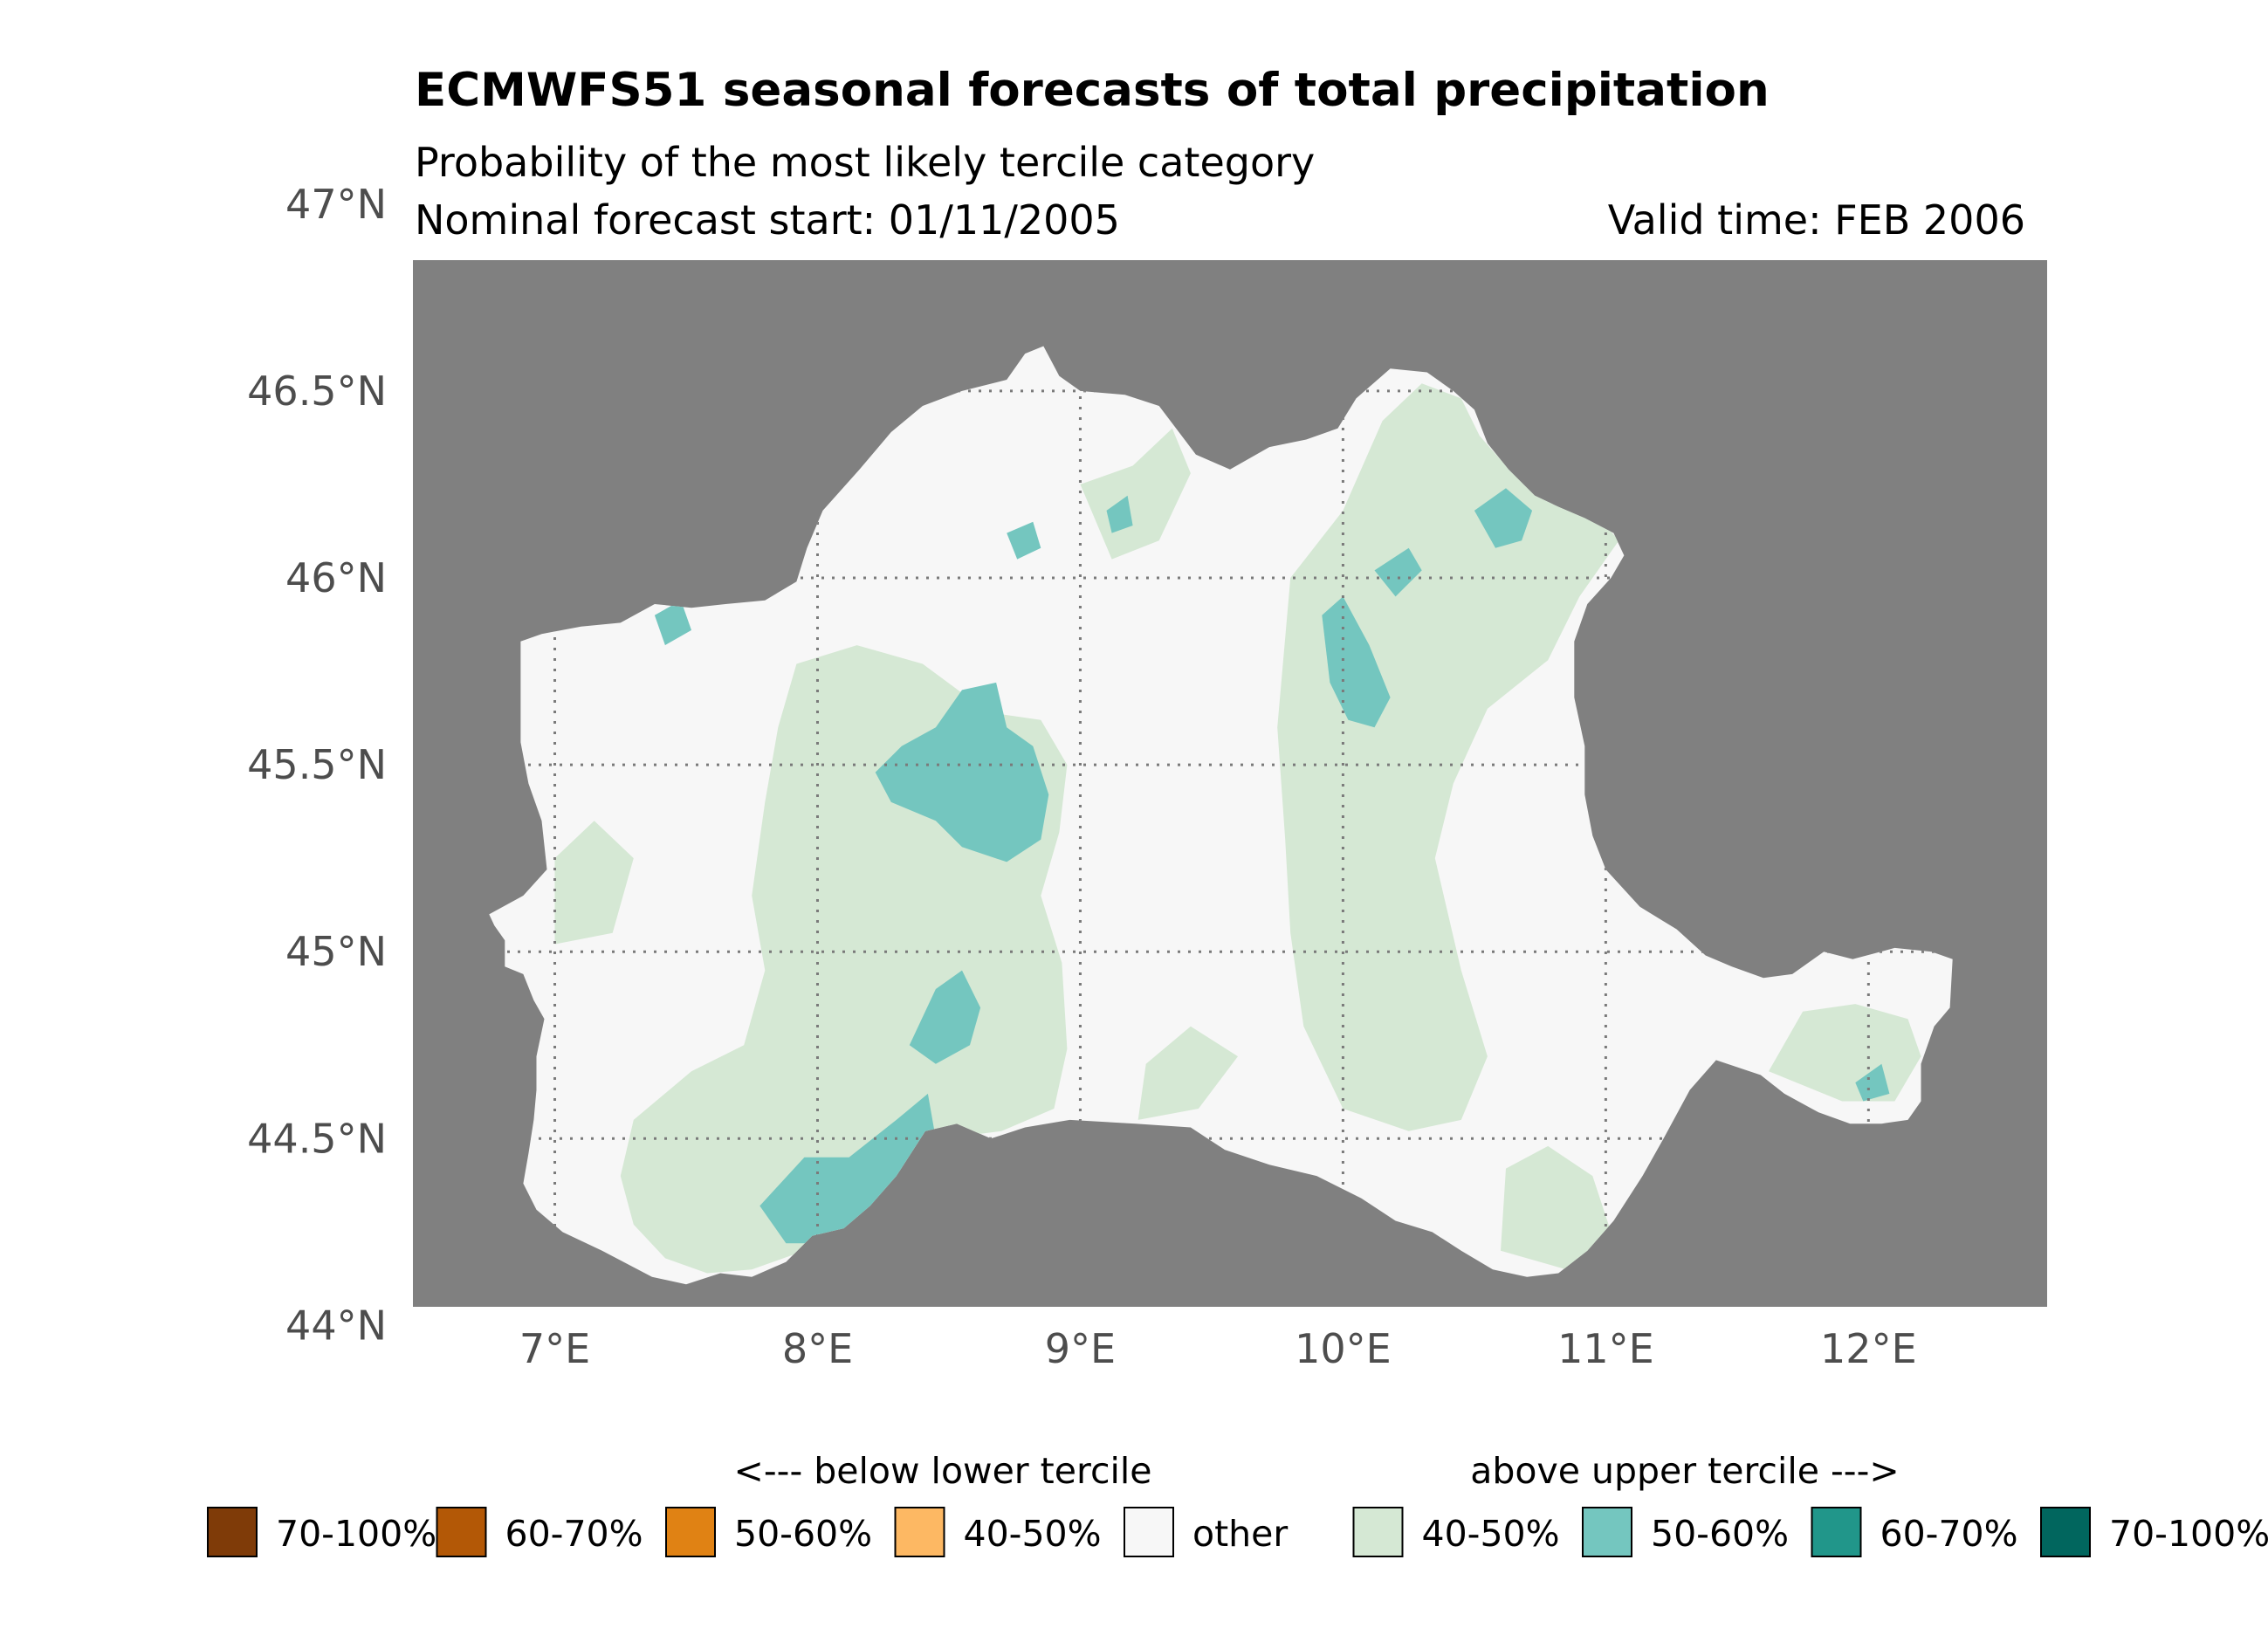 The height and width of the screenshot is (1649, 2268). I want to click on y-tick-label: 45.5°N, so click(317, 764).